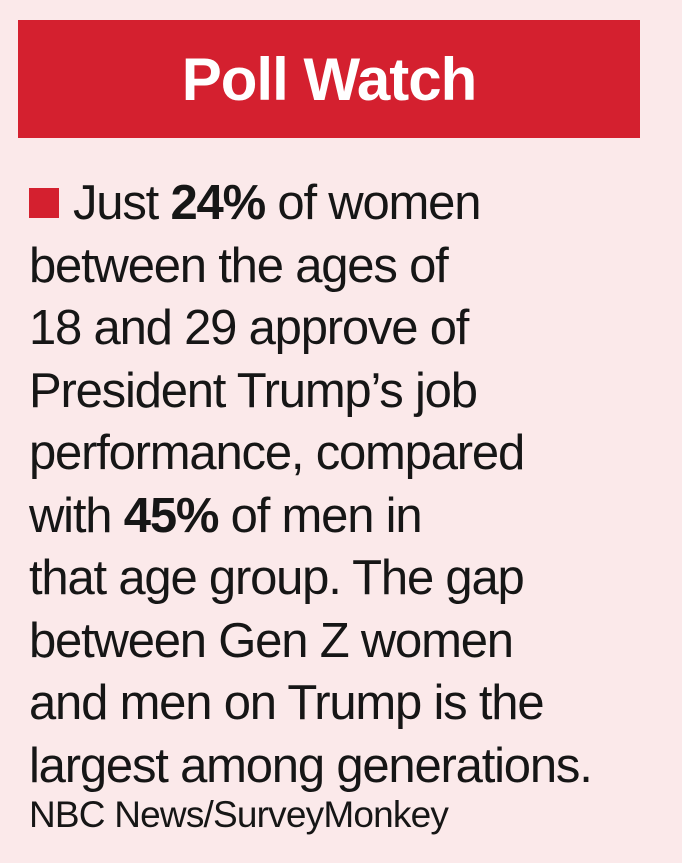 Image resolution: width=682 pixels, height=863 pixels. I want to click on text-line-3: 18 and 29 approve of, so click(249, 328).